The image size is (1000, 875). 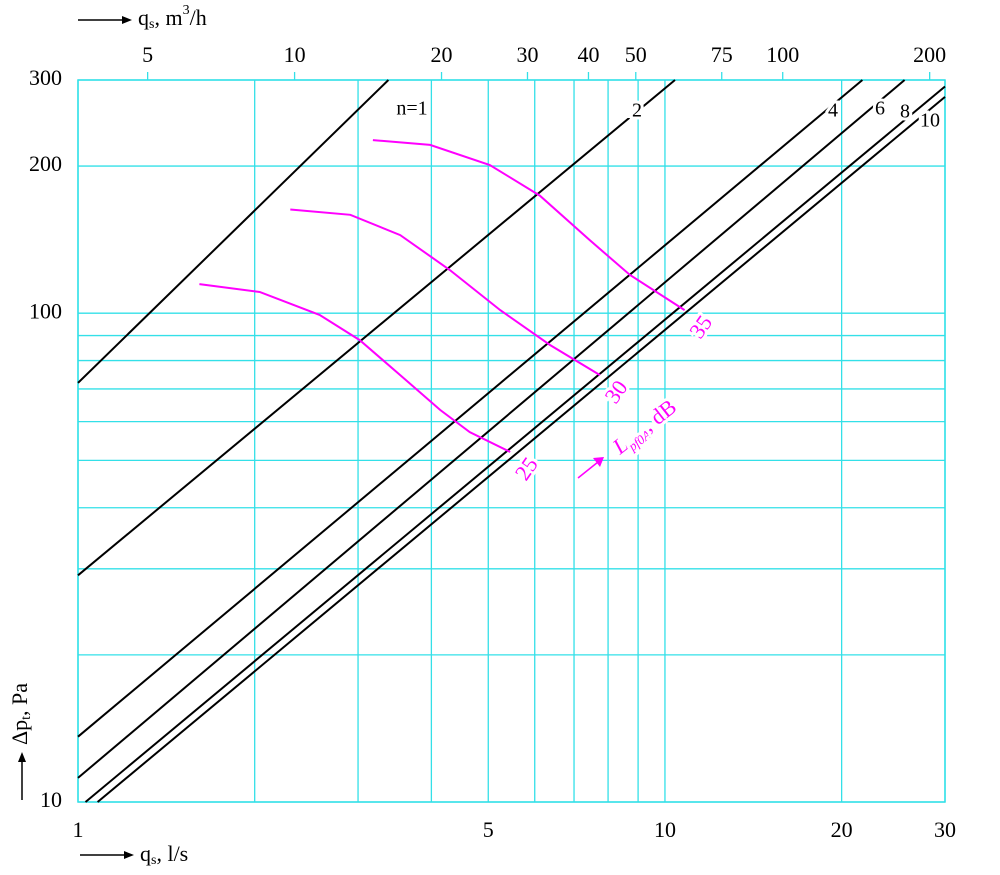 I want to click on series-label: 10, so click(x=930, y=121).